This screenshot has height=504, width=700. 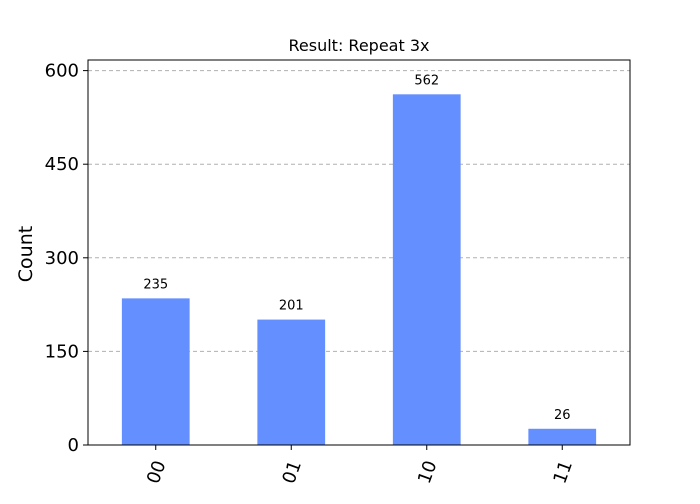 I want to click on y-tick-label: 450, so click(x=62, y=164).